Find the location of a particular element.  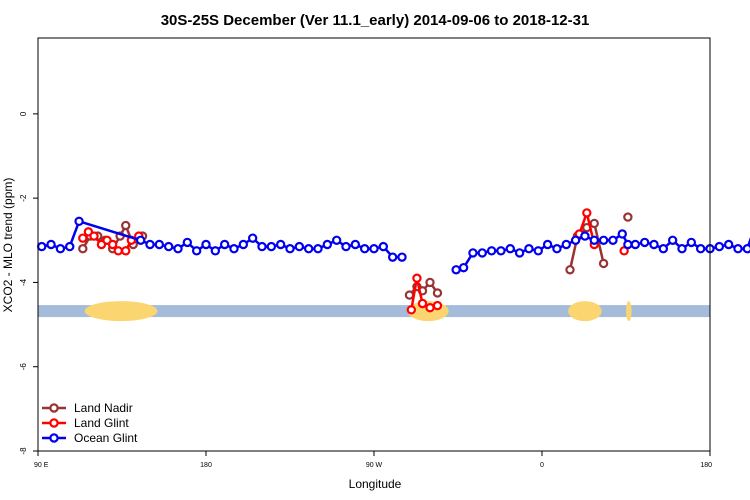

y-tick-label: 0 is located at coordinates (23, 113).